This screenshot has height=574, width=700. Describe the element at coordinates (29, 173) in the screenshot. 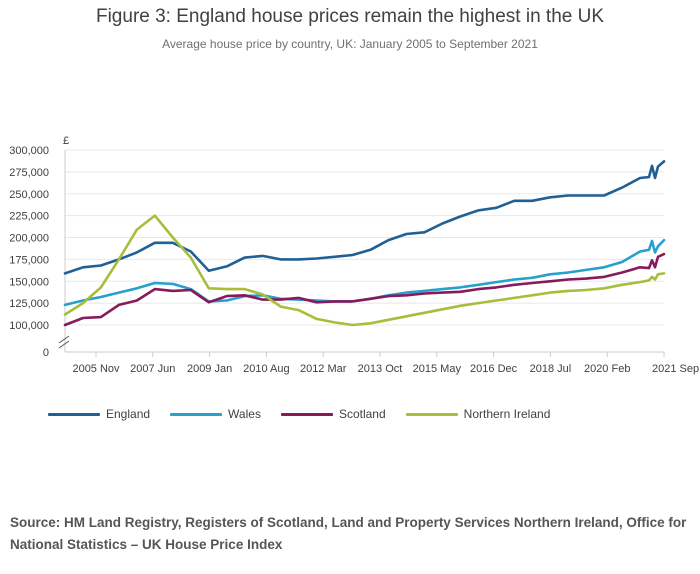

I see `y-tick-label: 275,000` at that location.